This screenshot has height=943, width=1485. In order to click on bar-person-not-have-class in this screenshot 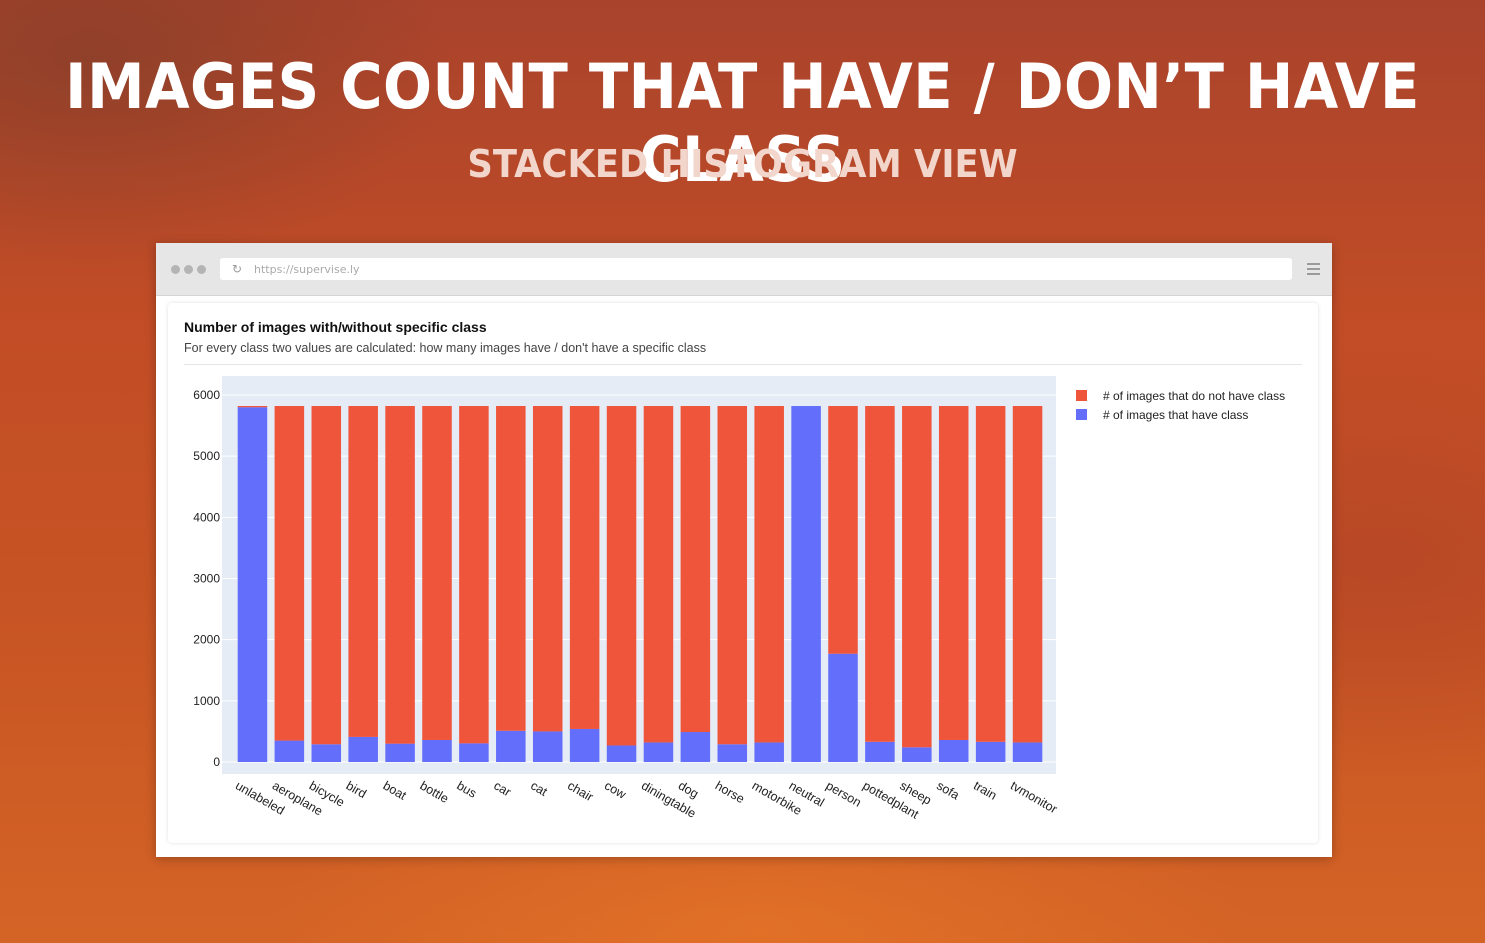, I will do `click(843, 530)`.